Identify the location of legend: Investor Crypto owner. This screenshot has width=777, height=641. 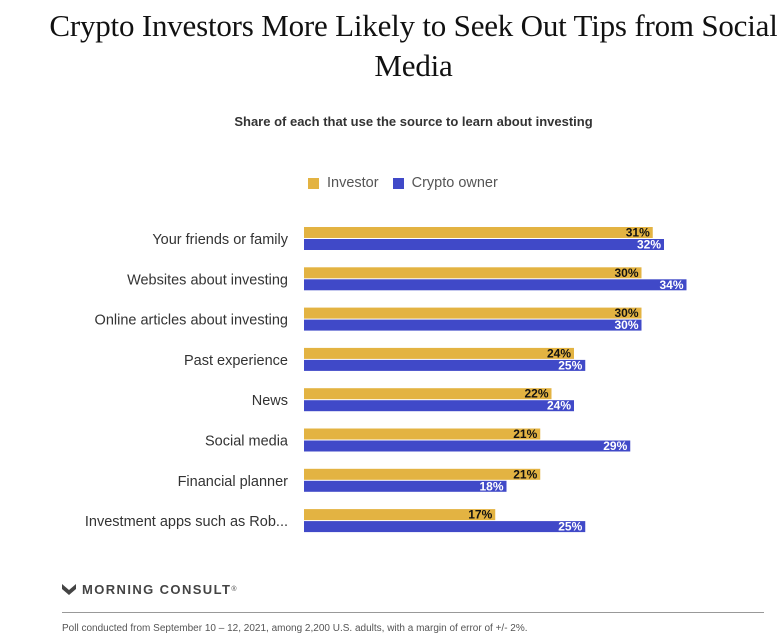
(410, 183).